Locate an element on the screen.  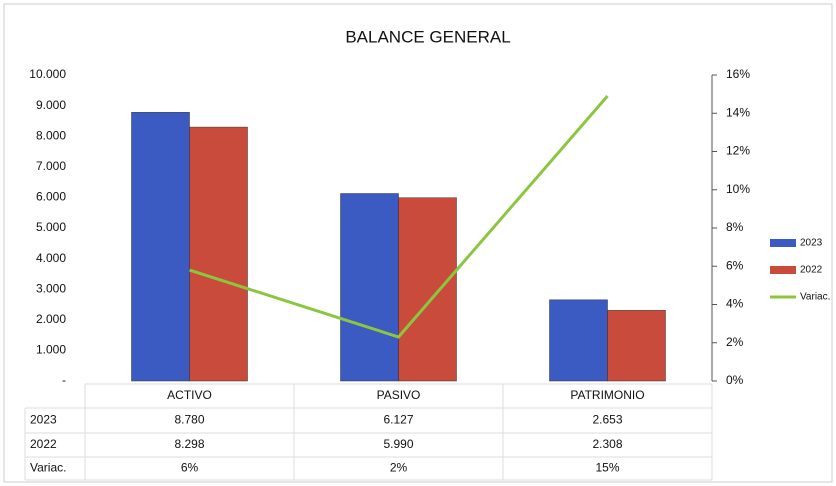
y-tick-label: - is located at coordinates (64, 380).